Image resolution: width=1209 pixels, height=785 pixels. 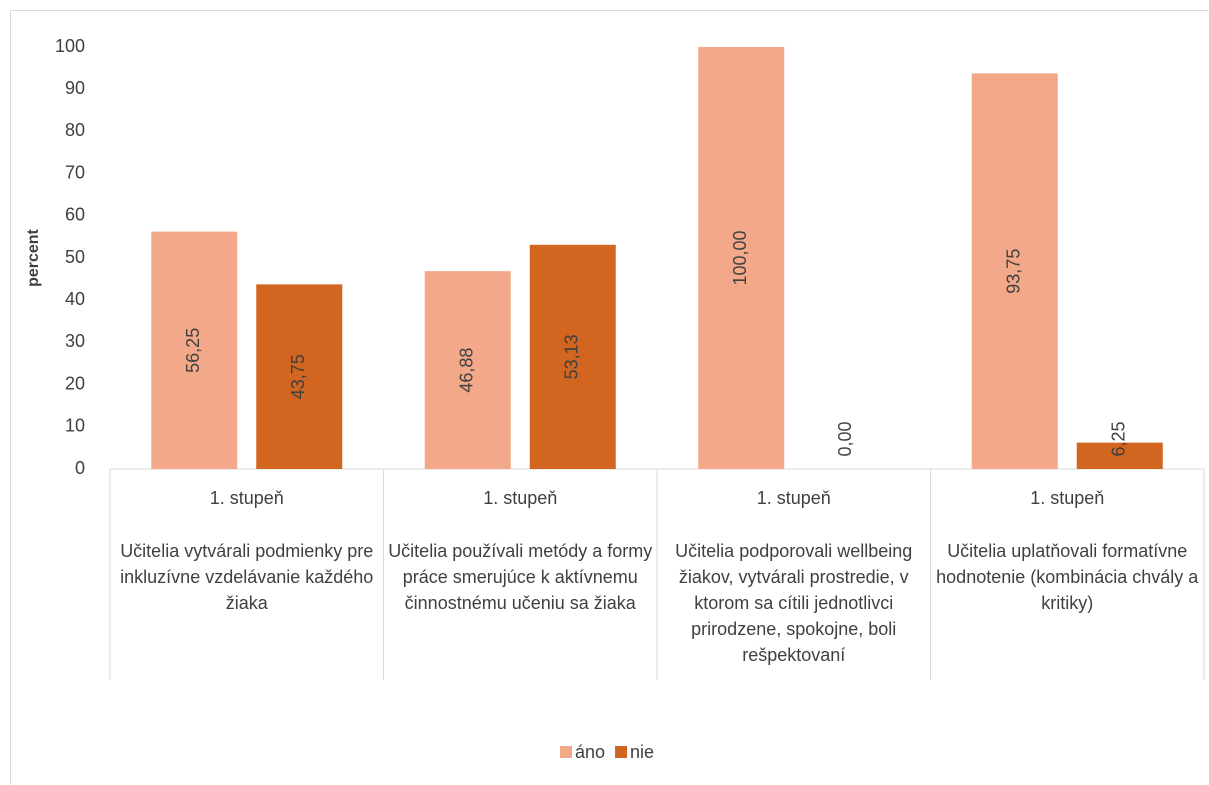 I want to click on legend-label: áno, so click(x=590, y=752).